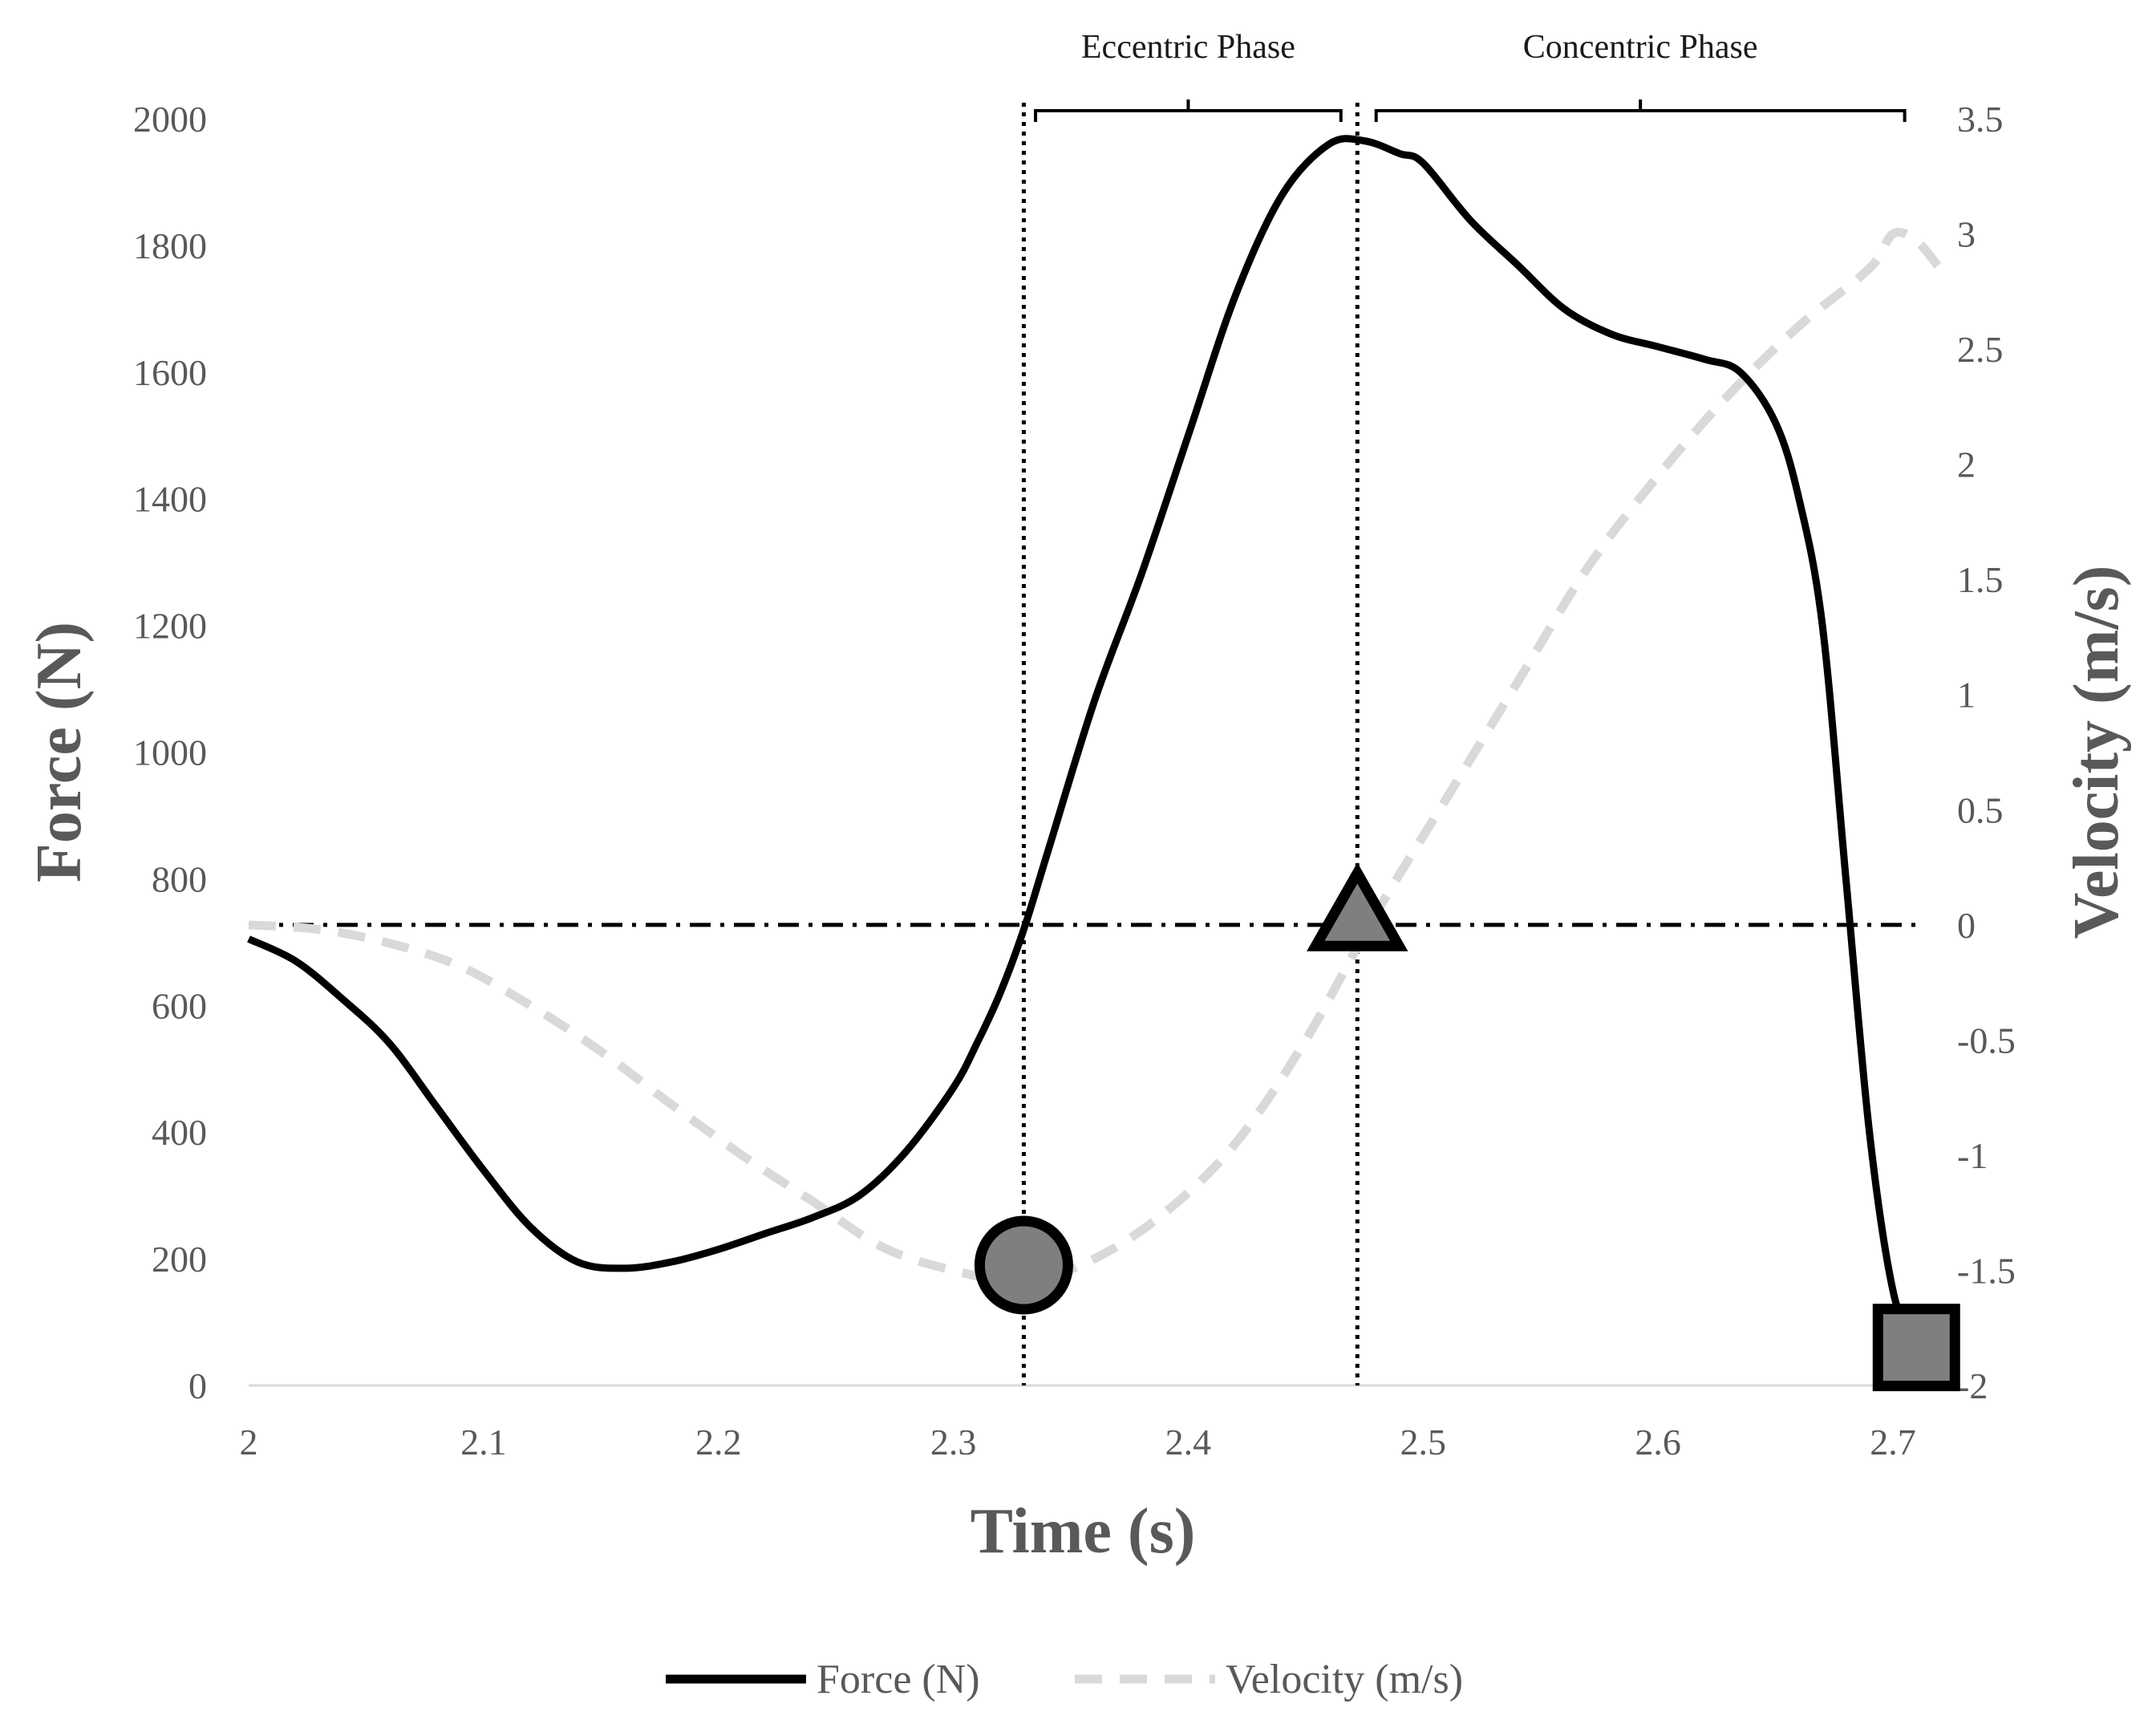 Image resolution: width=2156 pixels, height=1716 pixels. I want to click on right-tick-label: -0.5, so click(1986, 1040).